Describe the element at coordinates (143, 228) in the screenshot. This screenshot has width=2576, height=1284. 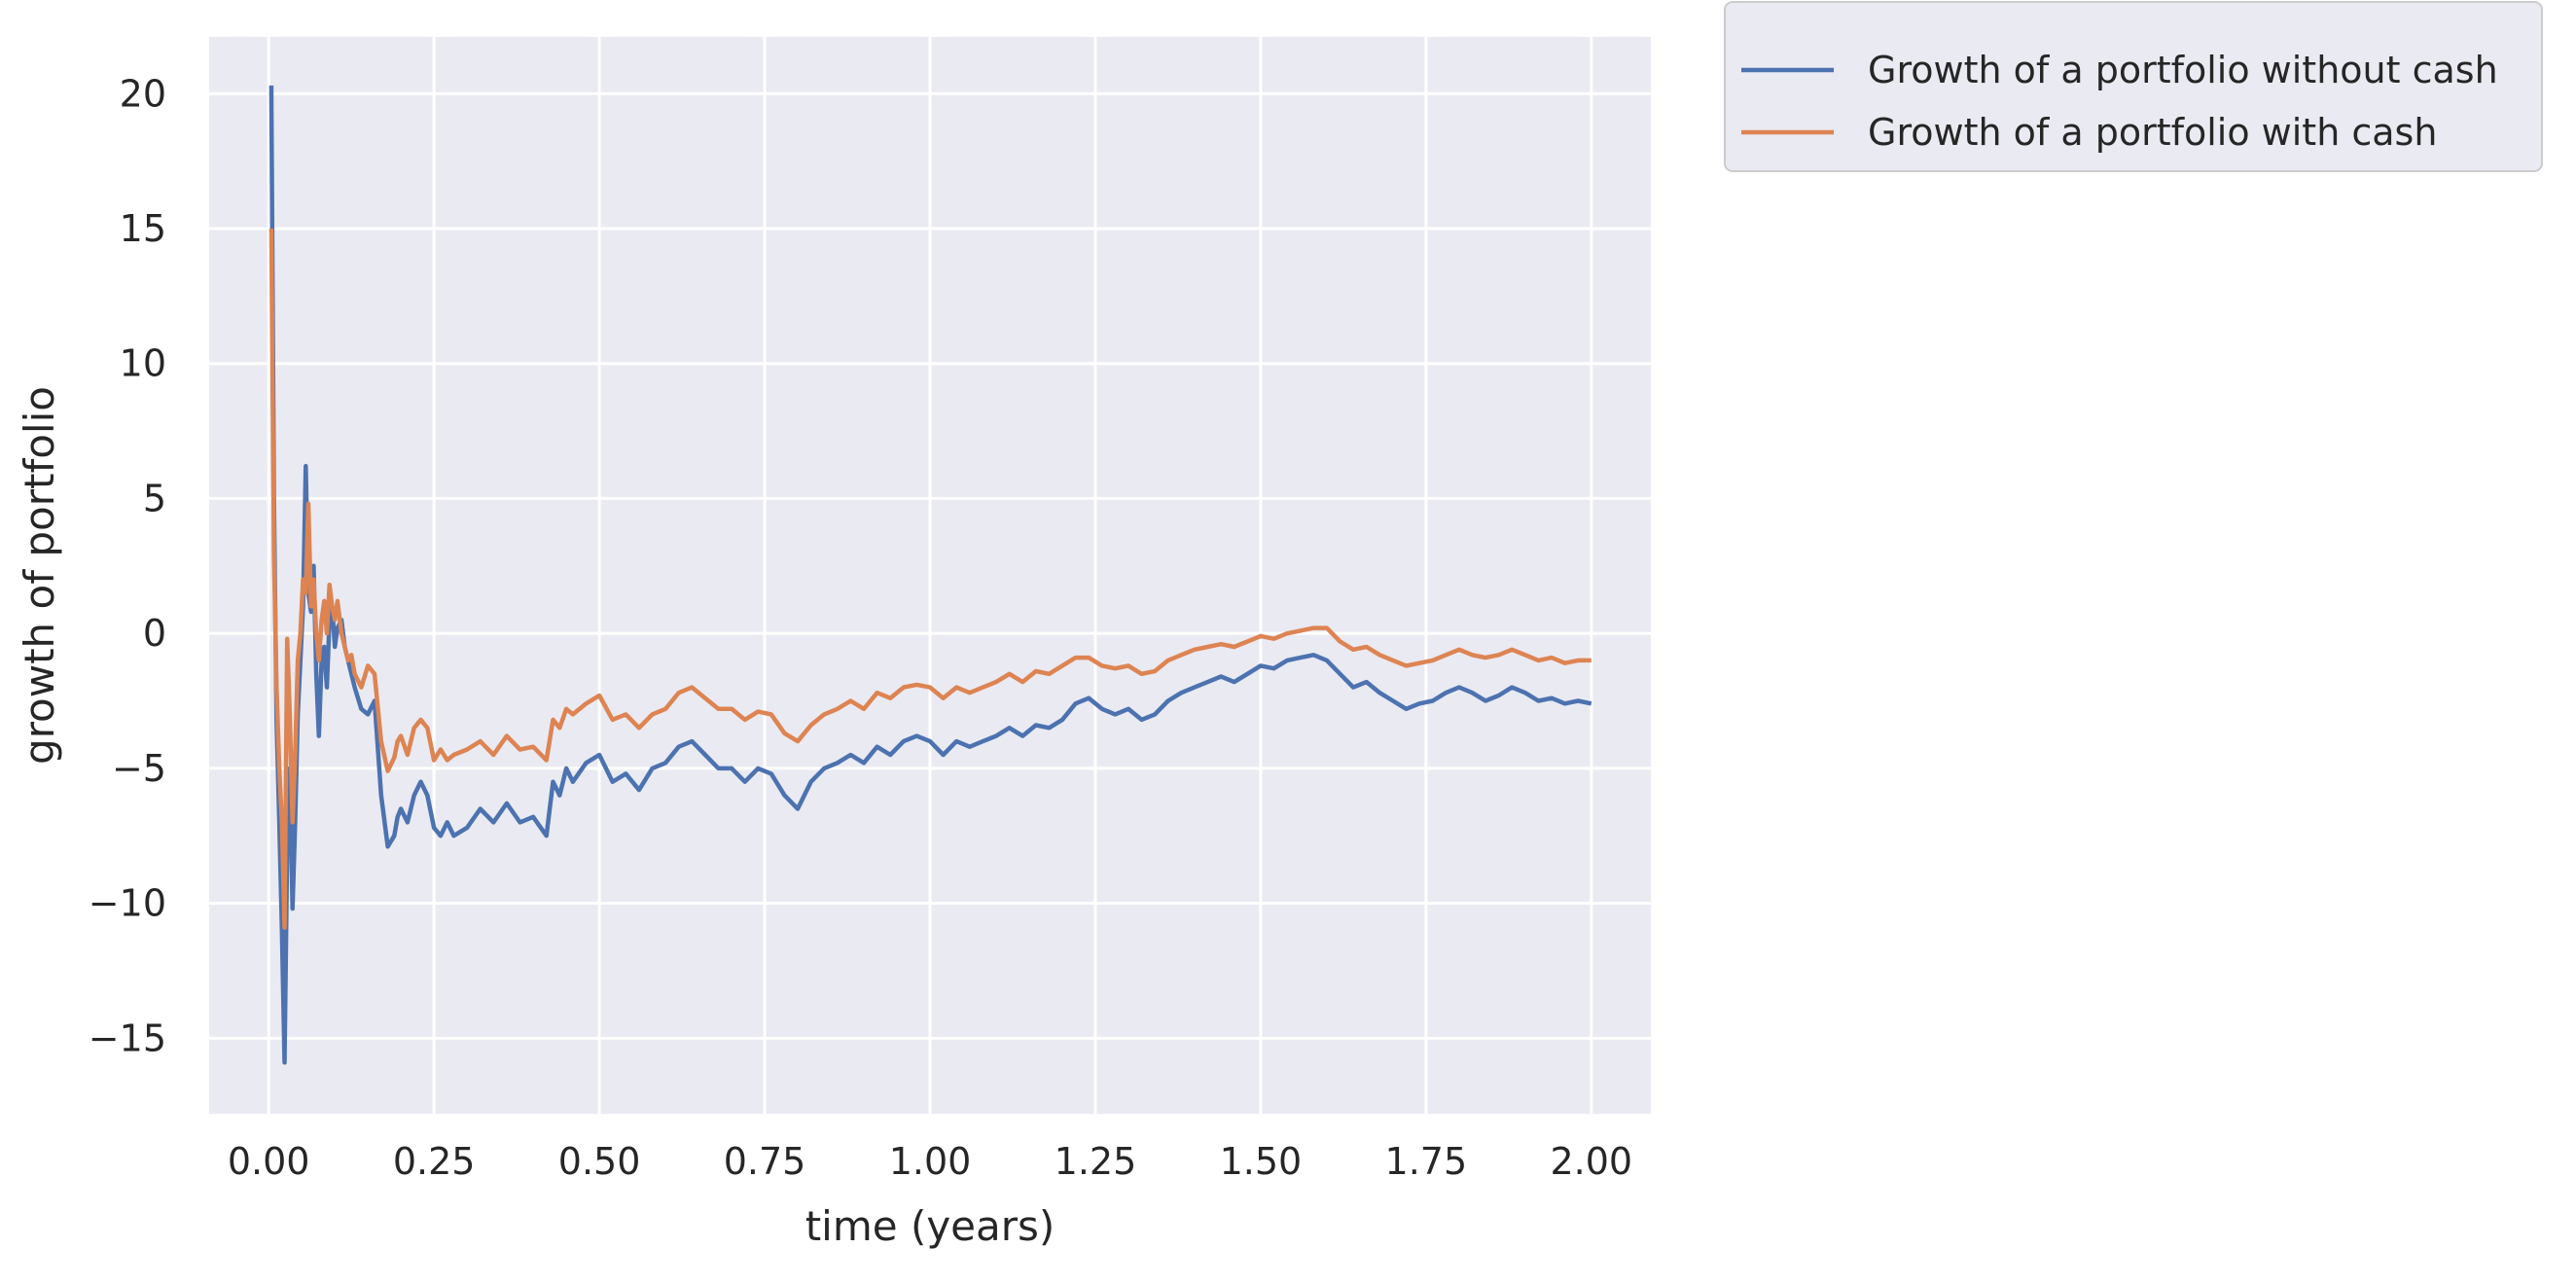
I see `y-tick-label: 15` at that location.